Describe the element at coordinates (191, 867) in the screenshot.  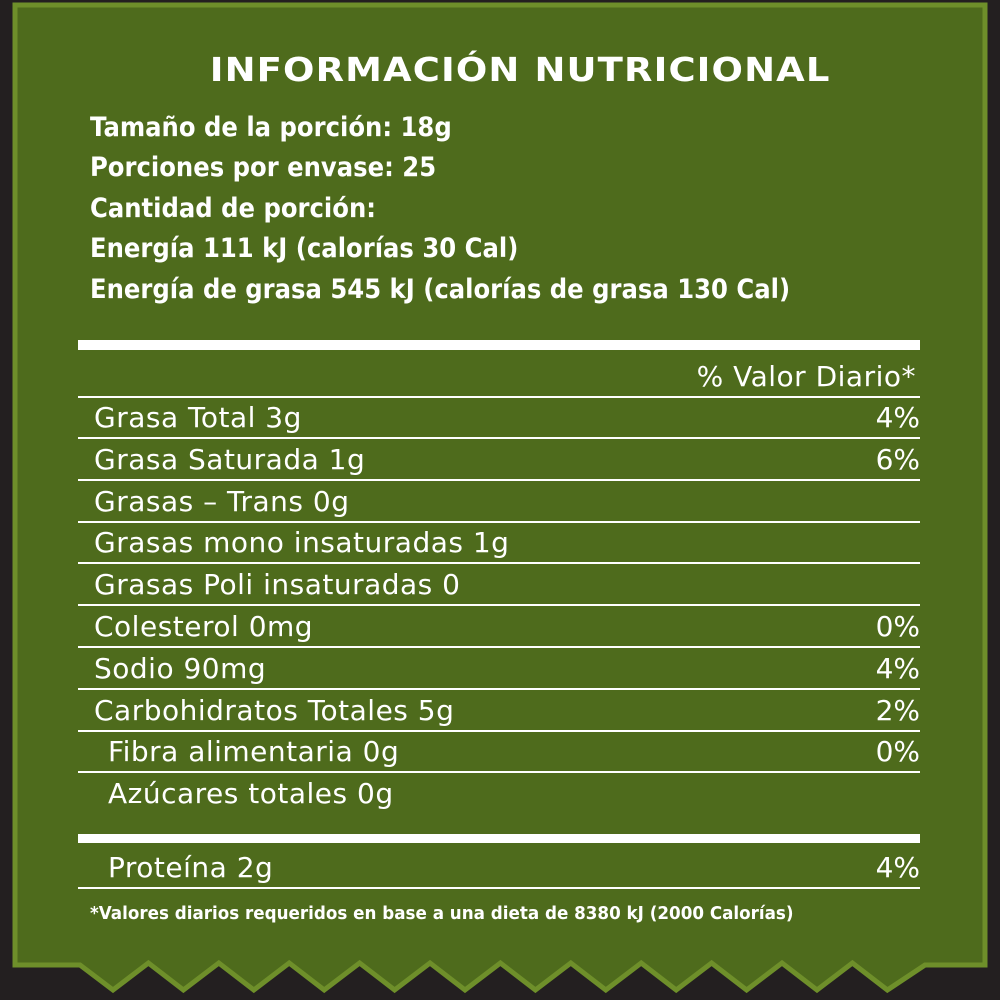
I see `nutrient-name: Proteína 2g` at that location.